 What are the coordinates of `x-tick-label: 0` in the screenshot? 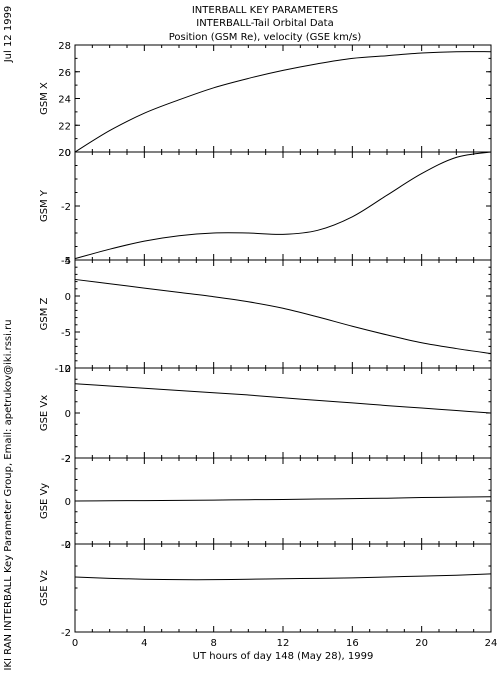 It's located at (75, 643).